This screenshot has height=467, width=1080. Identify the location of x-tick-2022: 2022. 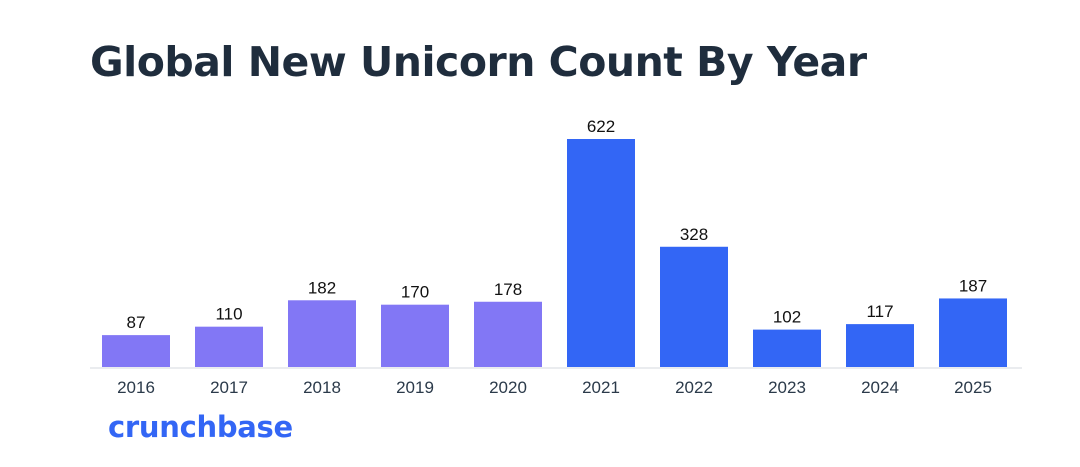
(694, 387).